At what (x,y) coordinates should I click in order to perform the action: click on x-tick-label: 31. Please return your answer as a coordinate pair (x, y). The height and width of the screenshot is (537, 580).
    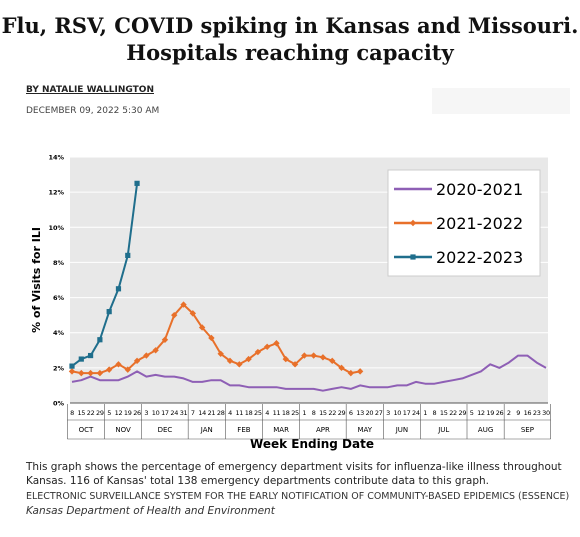
    Looking at the image, I should click on (184, 413).